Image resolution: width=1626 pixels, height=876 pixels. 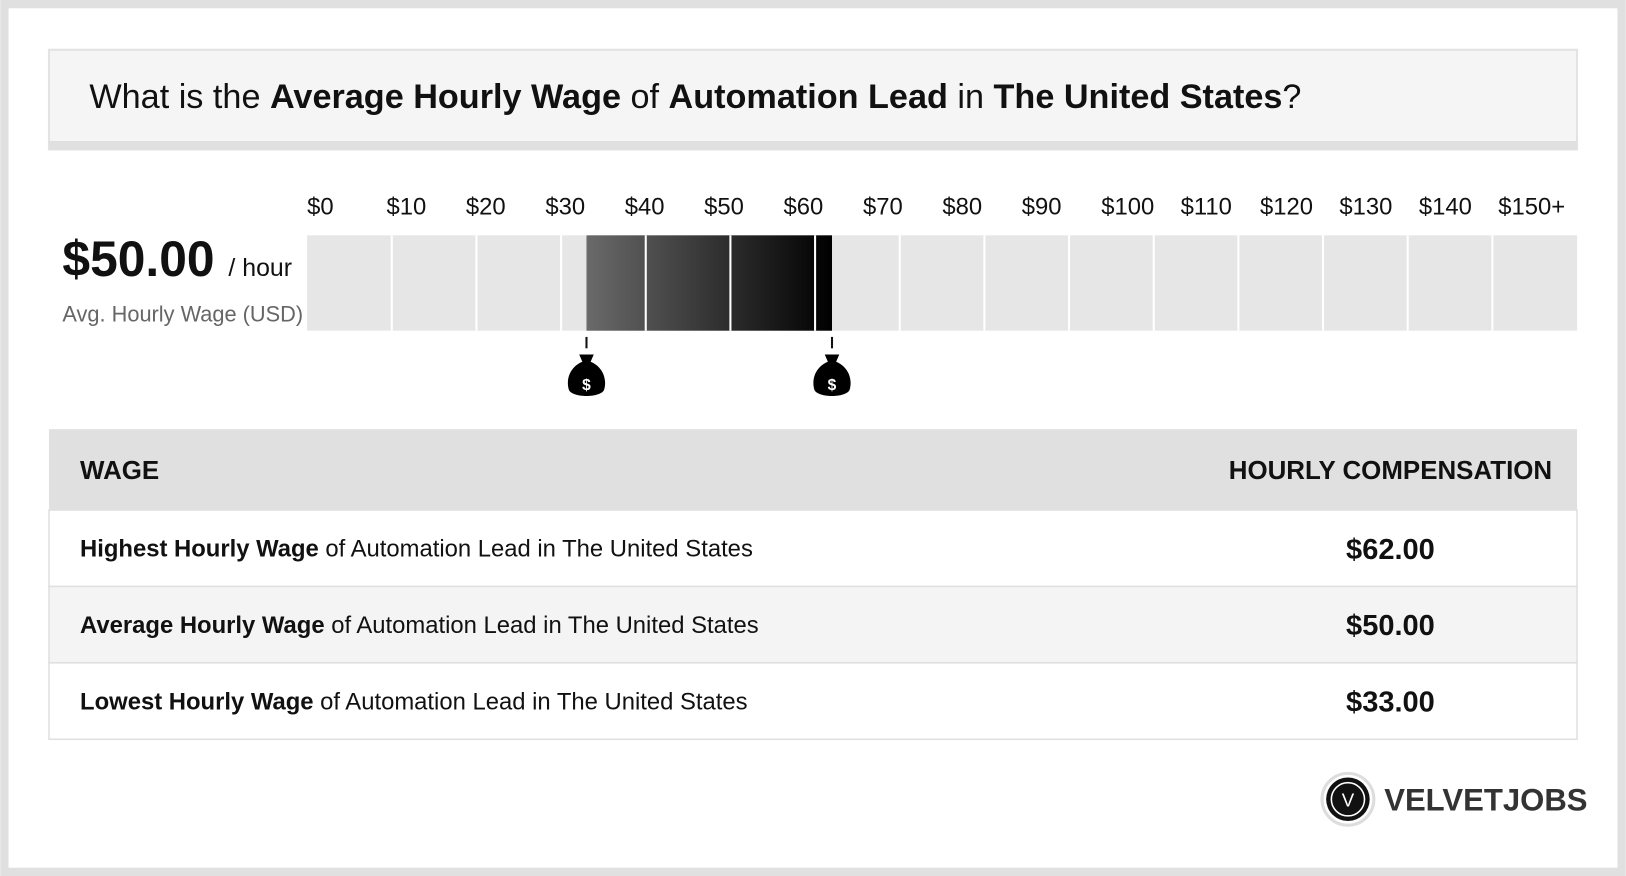 I want to click on brand-logo-inner, so click(x=1348, y=799).